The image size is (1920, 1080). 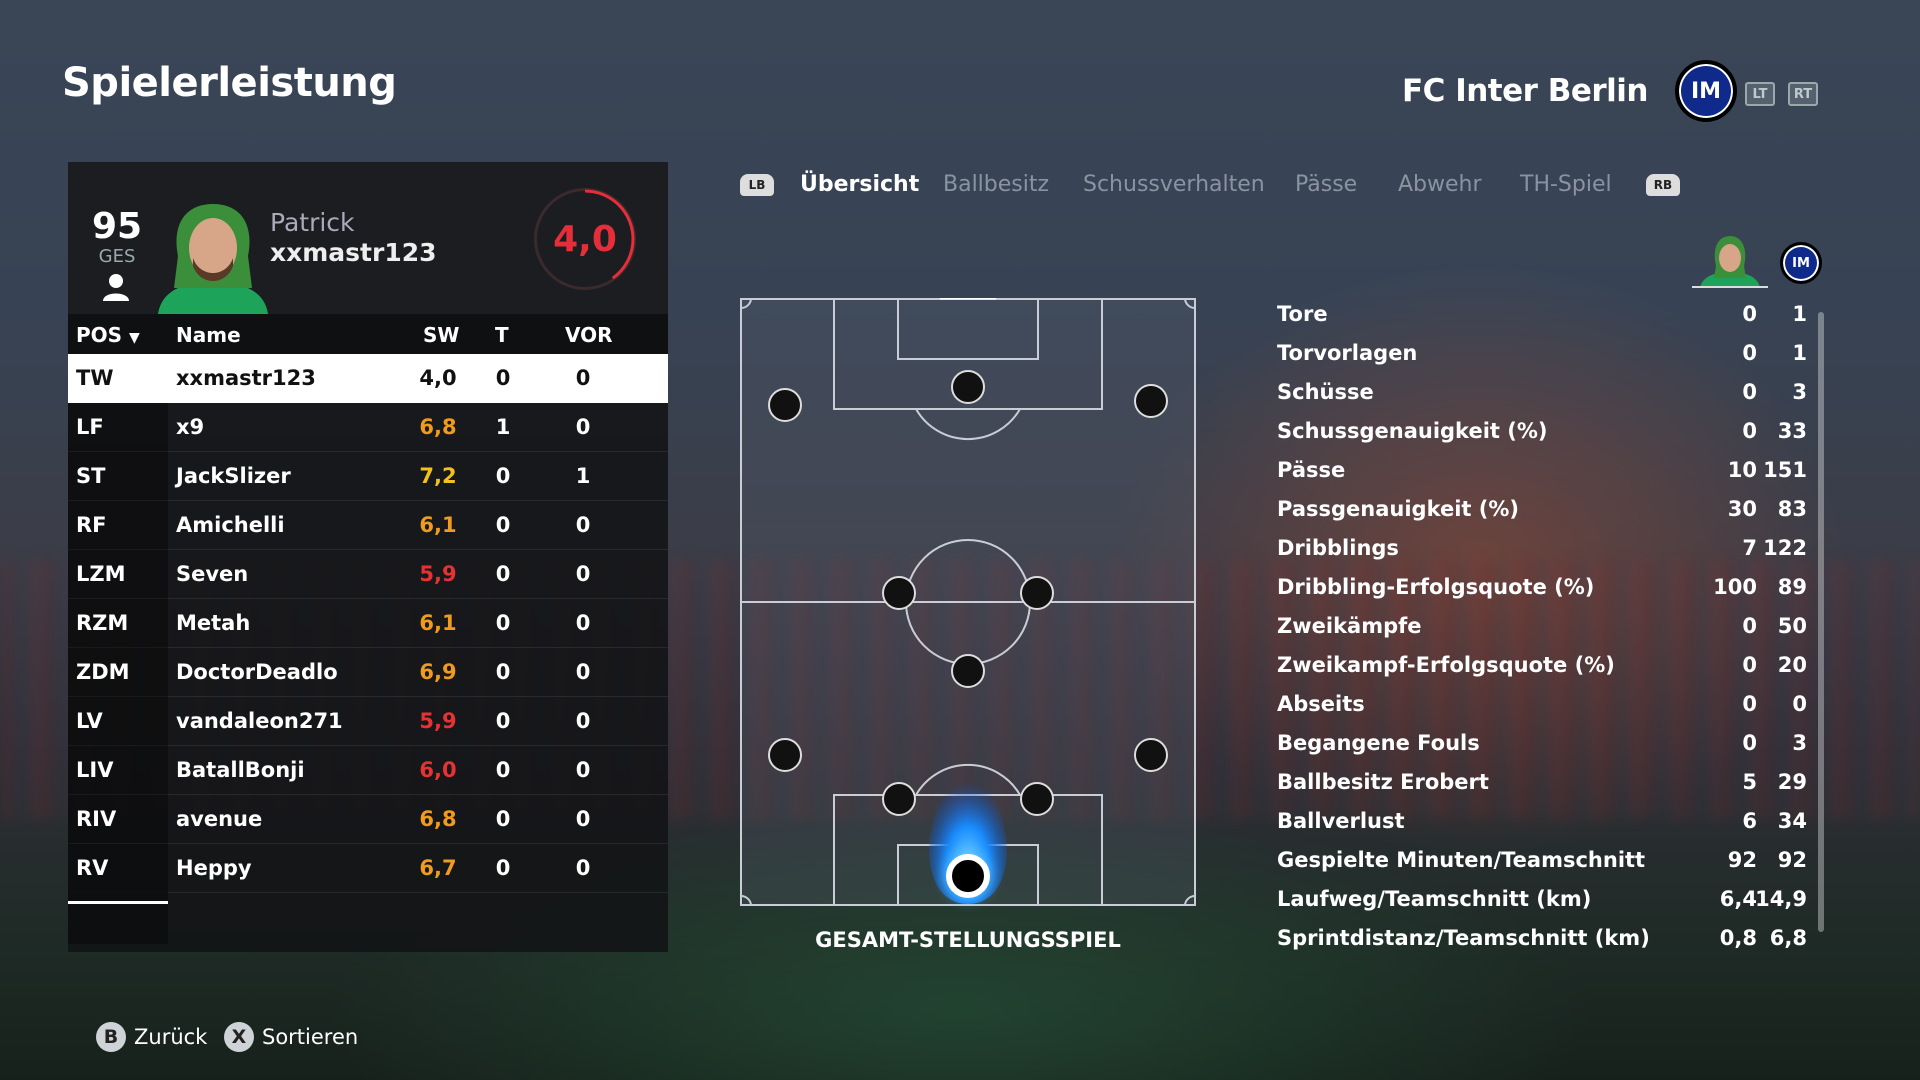 I want to click on rt-trigger-icon: RT, so click(x=1803, y=94).